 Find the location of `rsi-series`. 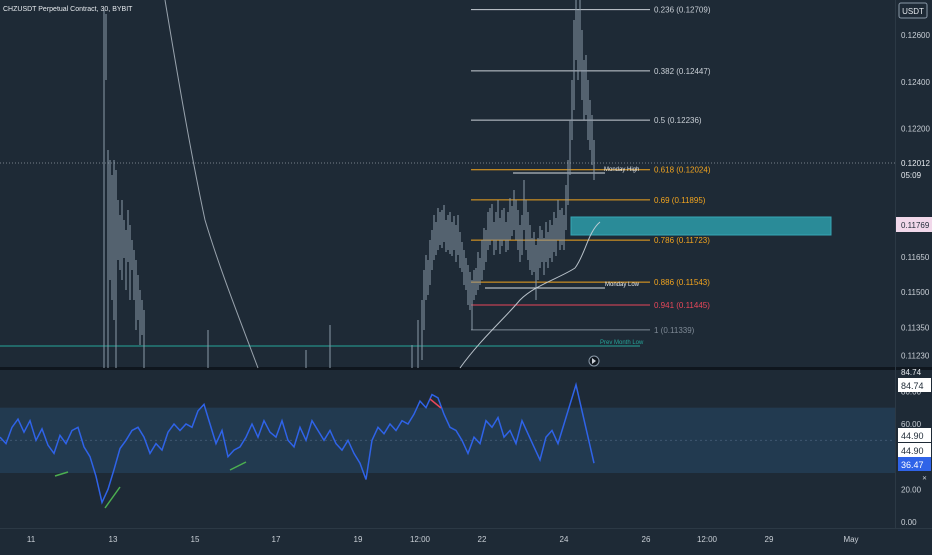

rsi-series is located at coordinates (297, 443).